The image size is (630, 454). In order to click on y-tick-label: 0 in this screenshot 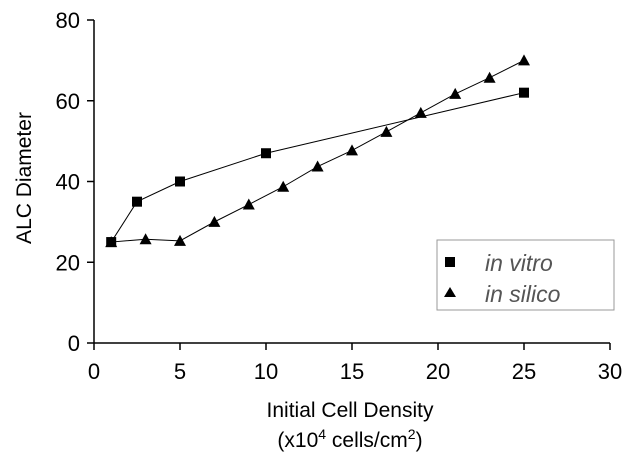, I will do `click(74, 343)`.